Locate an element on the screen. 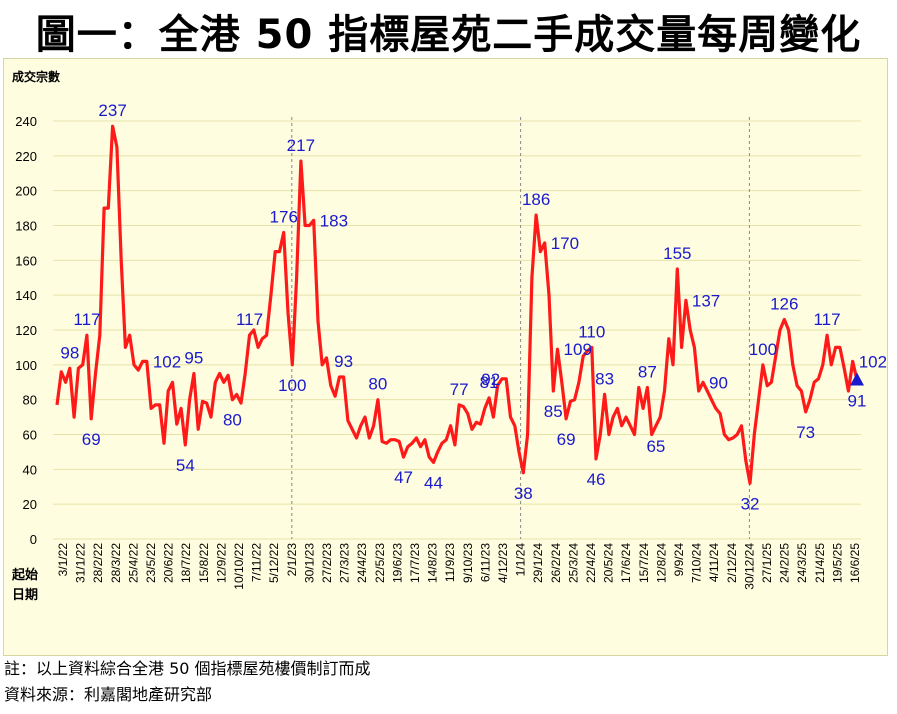 The image size is (897, 714). data-label: 47 is located at coordinates (403, 477).